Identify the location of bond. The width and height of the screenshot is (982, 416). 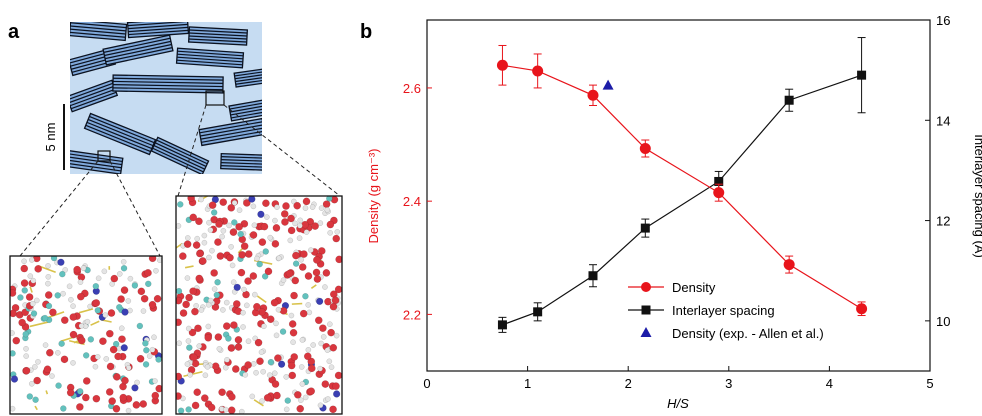
(36, 408).